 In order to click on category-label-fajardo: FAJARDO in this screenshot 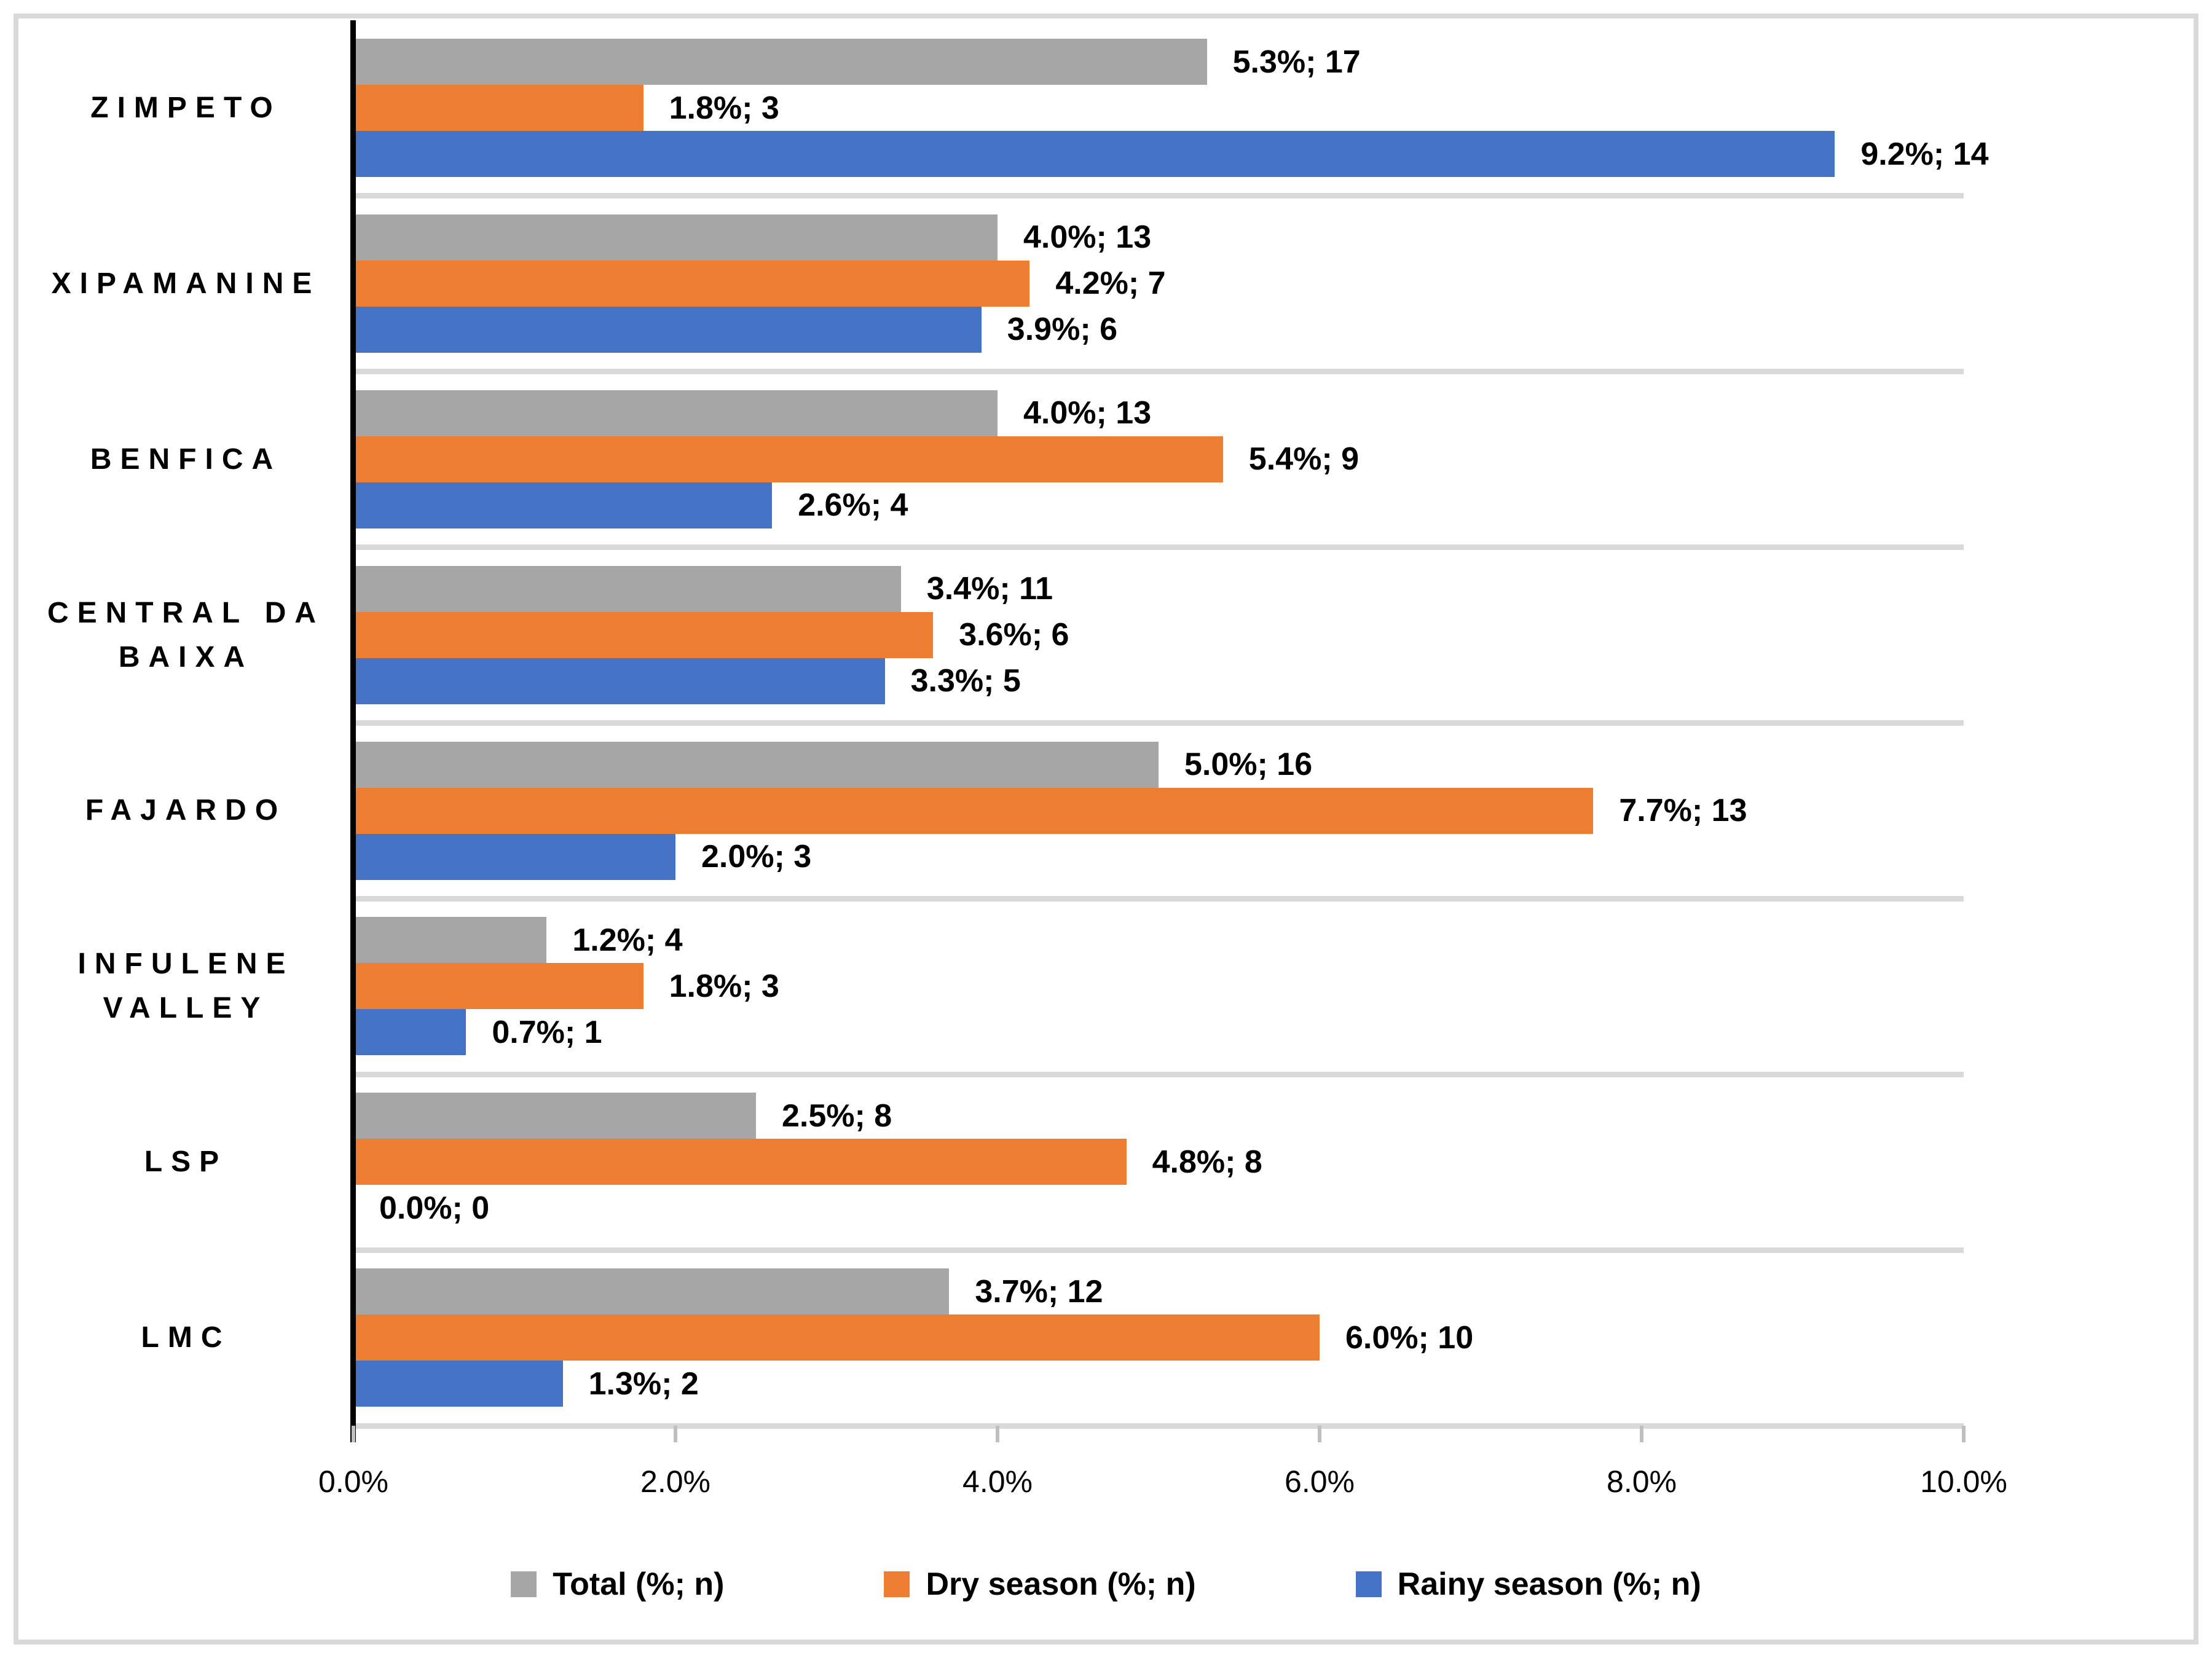, I will do `click(185, 810)`.